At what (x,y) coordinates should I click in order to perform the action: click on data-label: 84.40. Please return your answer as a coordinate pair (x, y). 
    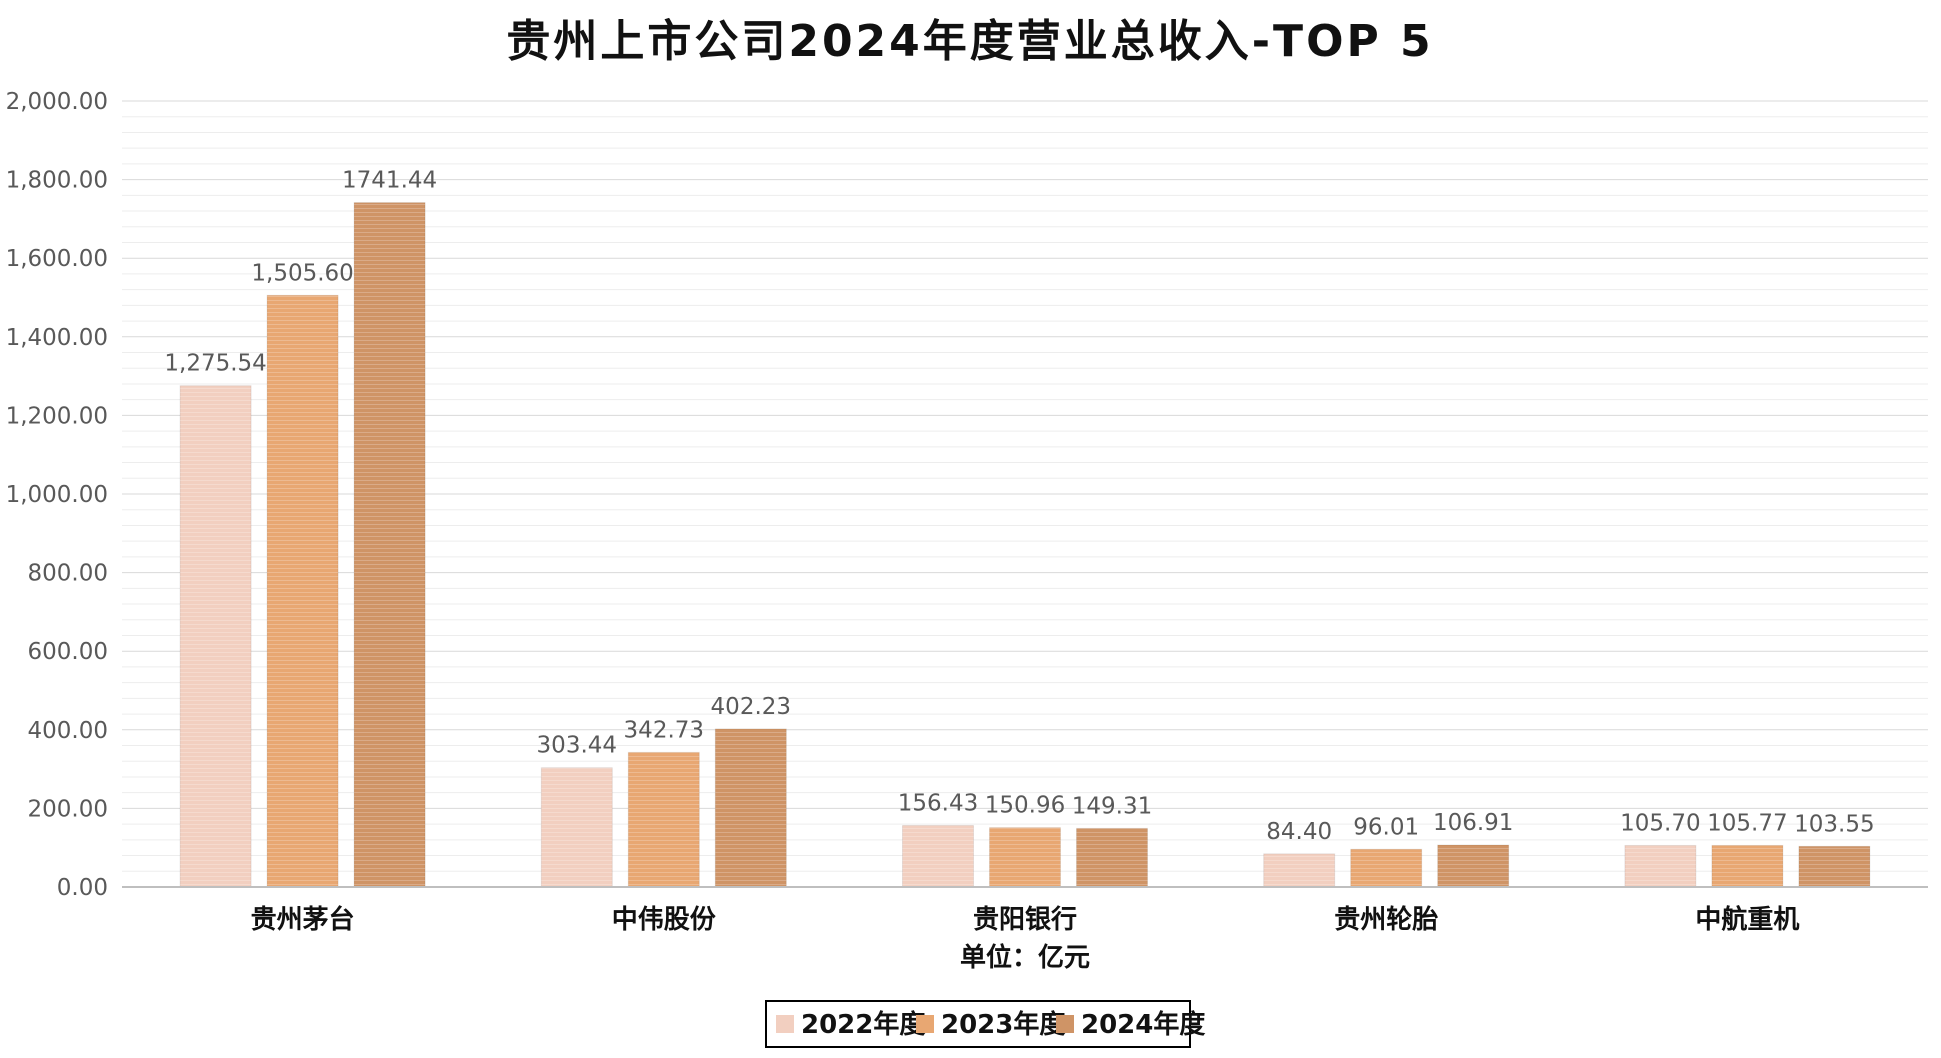
    Looking at the image, I should click on (1299, 832).